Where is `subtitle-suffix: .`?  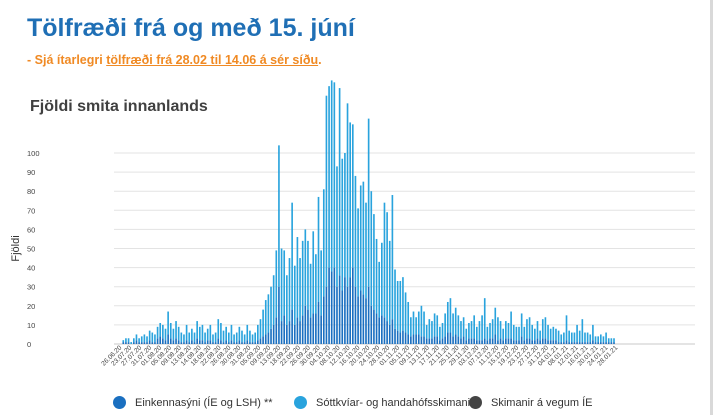
subtitle-suffix: . is located at coordinates (320, 60).